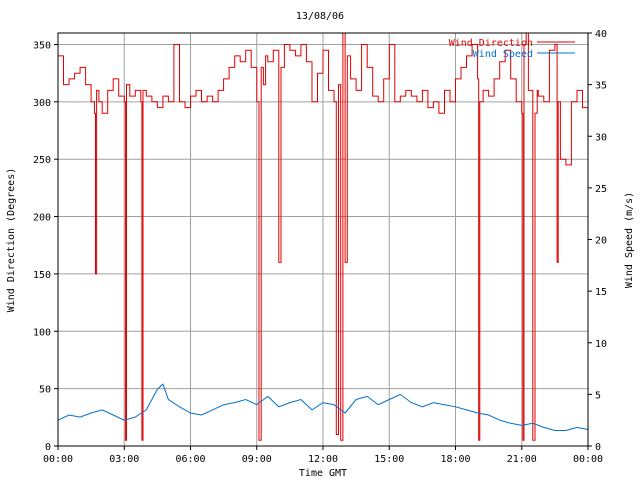  Describe the element at coordinates (190, 459) in the screenshot. I see `x-tick-label: 06:00` at that location.